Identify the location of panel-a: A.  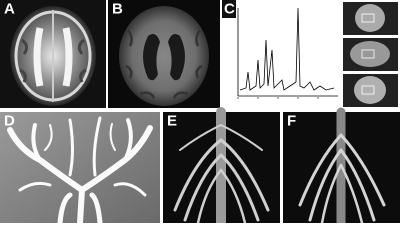
(53, 54).